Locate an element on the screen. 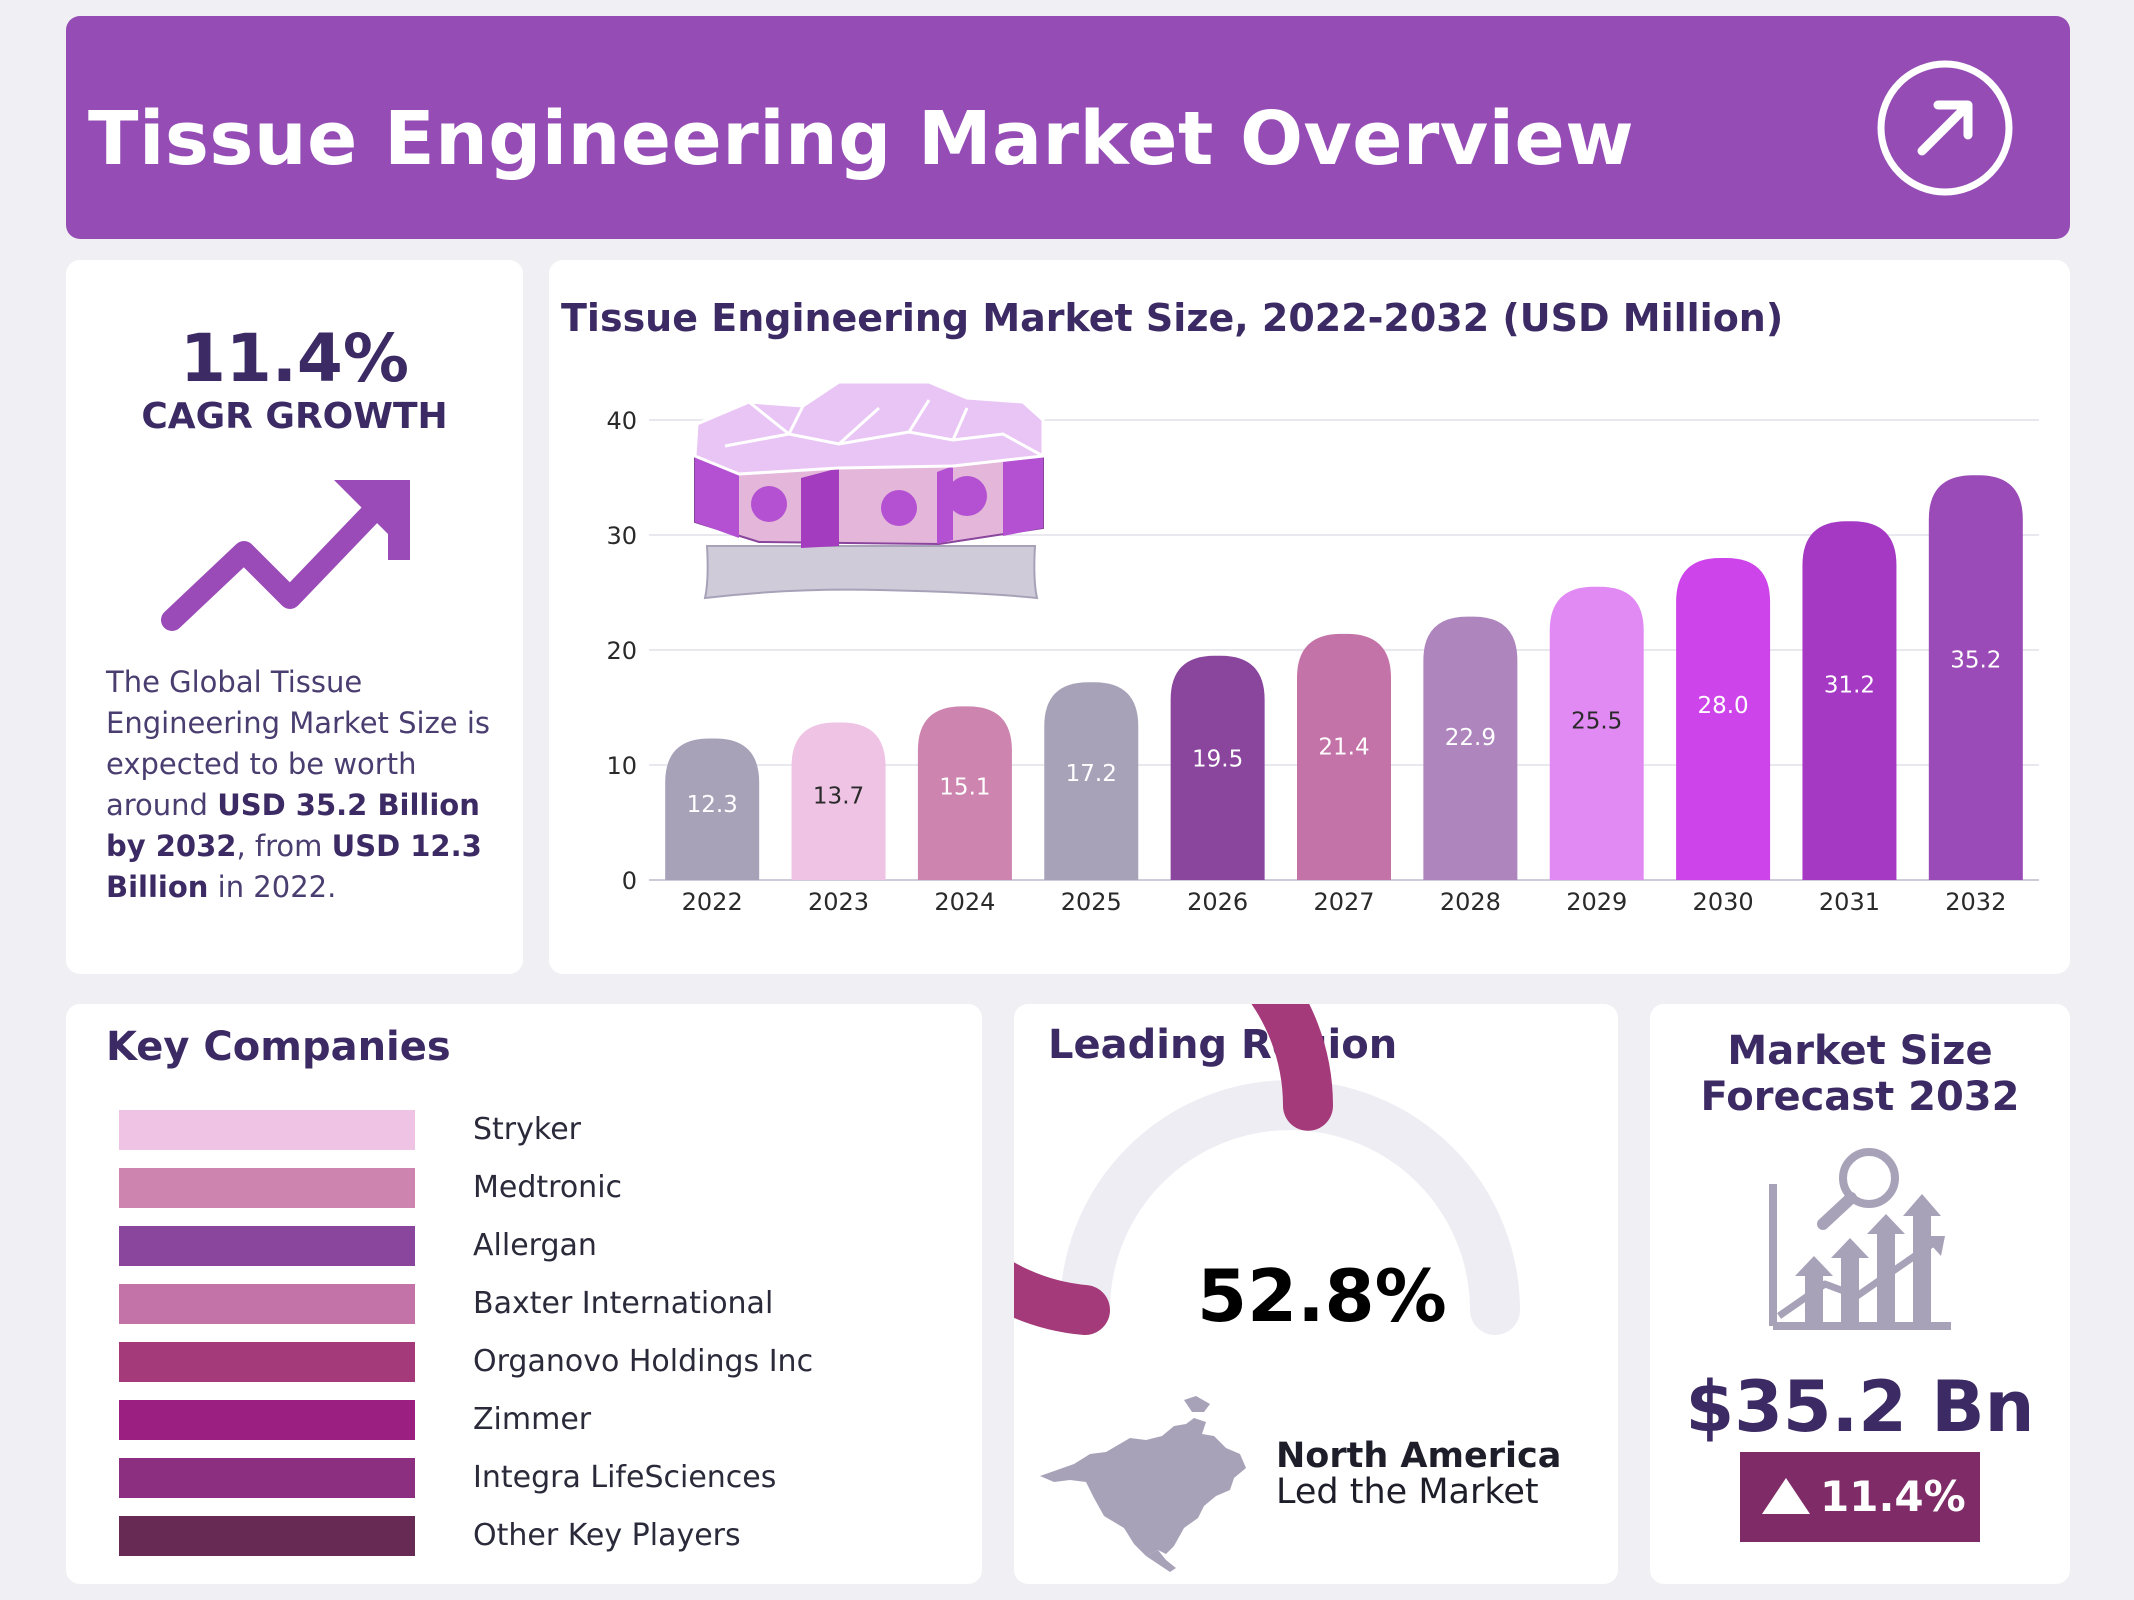  company-name: Medtronic is located at coordinates (548, 1187).